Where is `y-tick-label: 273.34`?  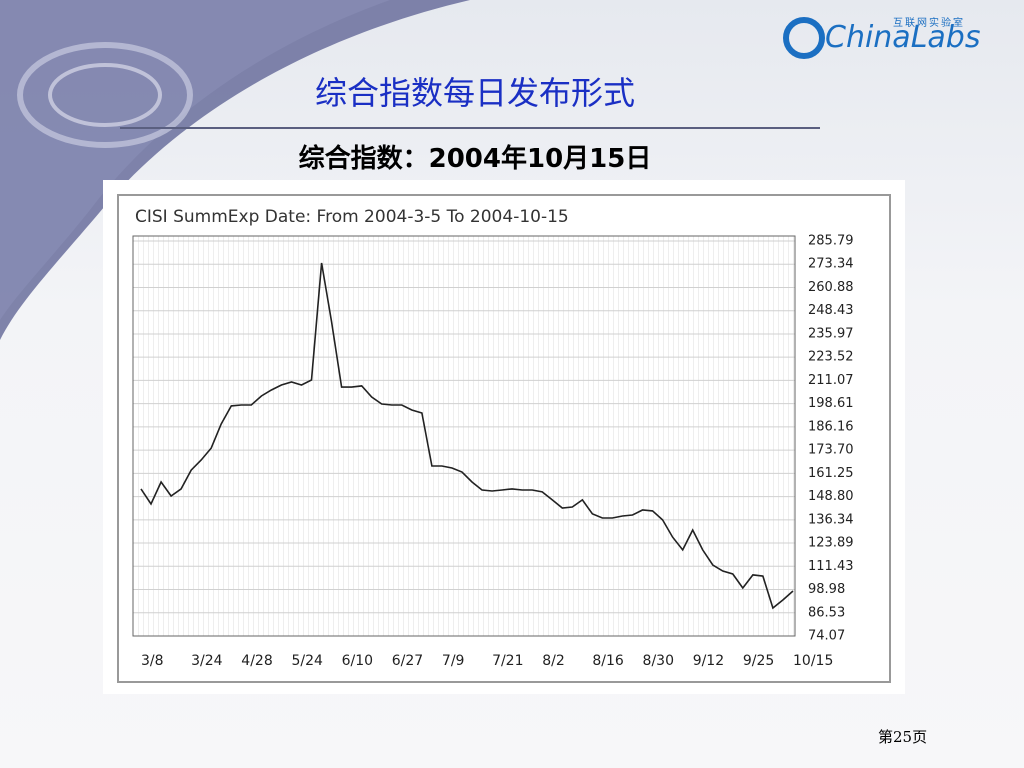 y-tick-label: 273.34 is located at coordinates (831, 264).